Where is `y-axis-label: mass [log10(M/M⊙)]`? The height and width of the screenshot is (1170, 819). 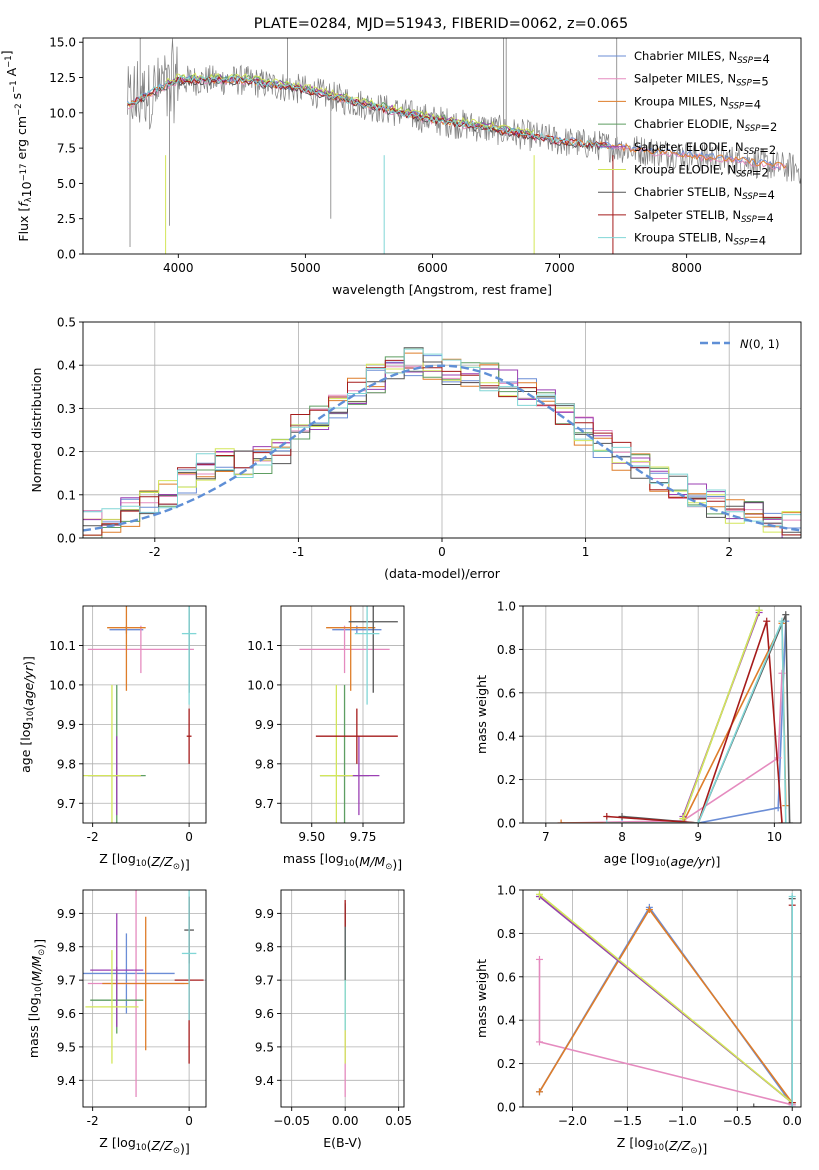 y-axis-label: mass [log10(M/M⊙)] is located at coordinates (36, 998).